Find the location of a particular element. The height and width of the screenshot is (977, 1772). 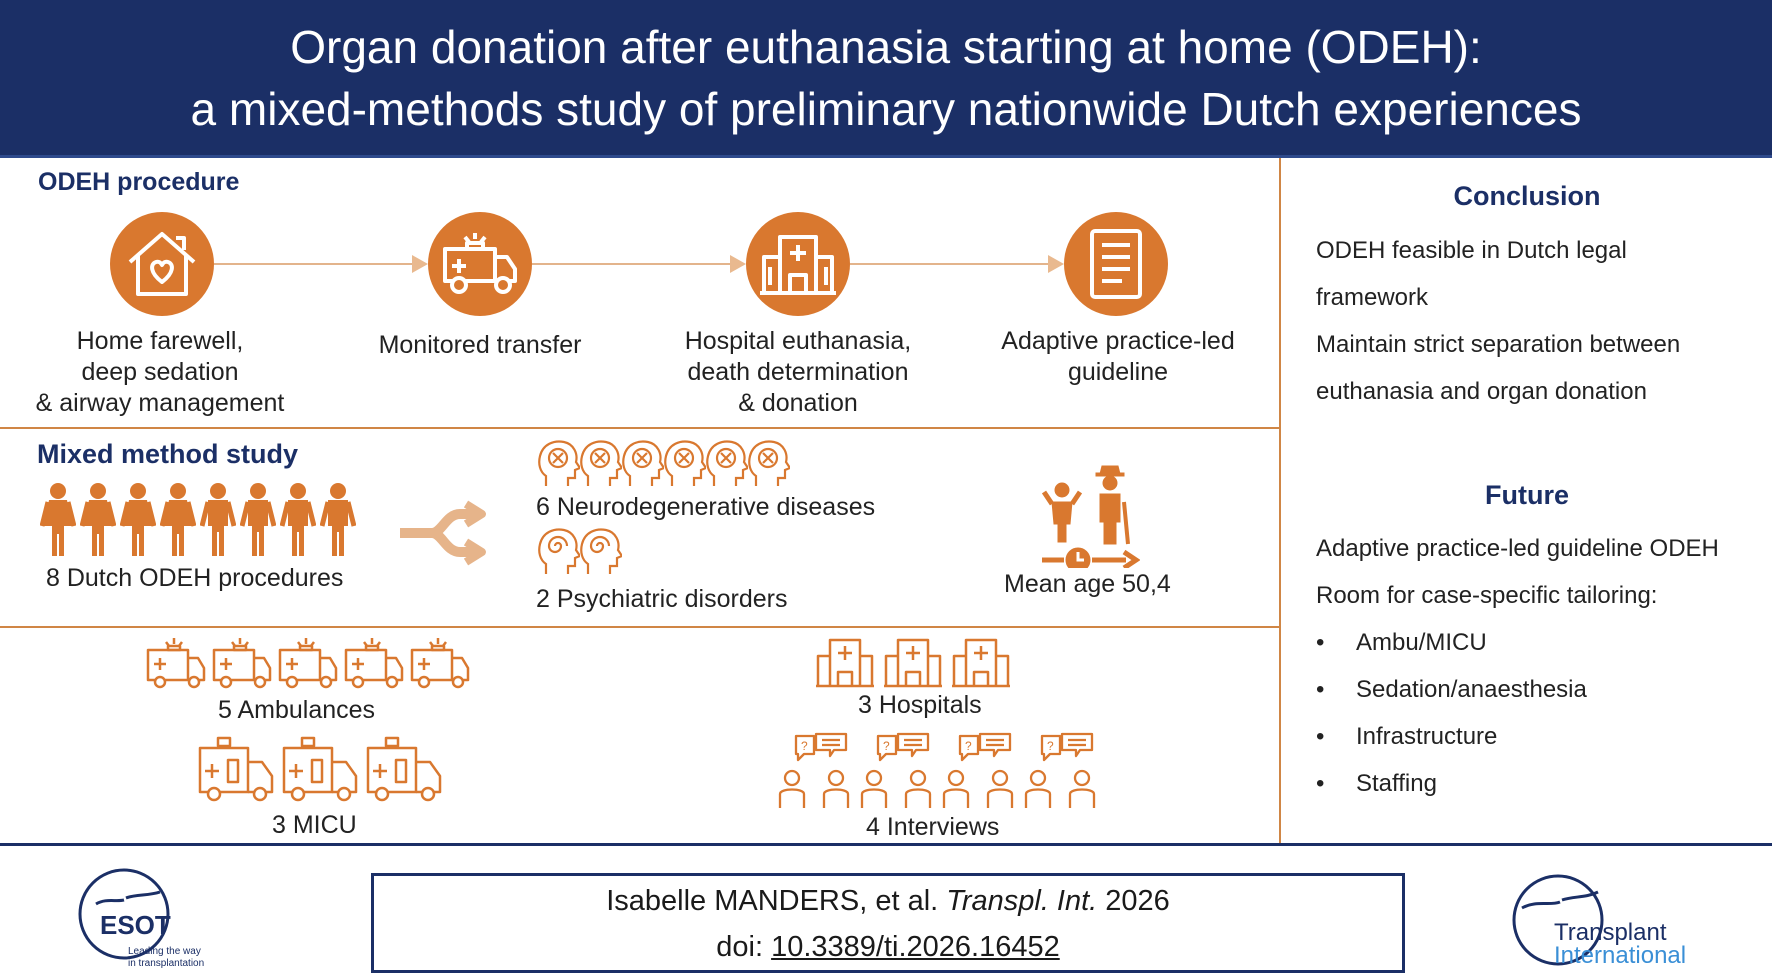

psych-head-icon-group is located at coordinates (596, 552).